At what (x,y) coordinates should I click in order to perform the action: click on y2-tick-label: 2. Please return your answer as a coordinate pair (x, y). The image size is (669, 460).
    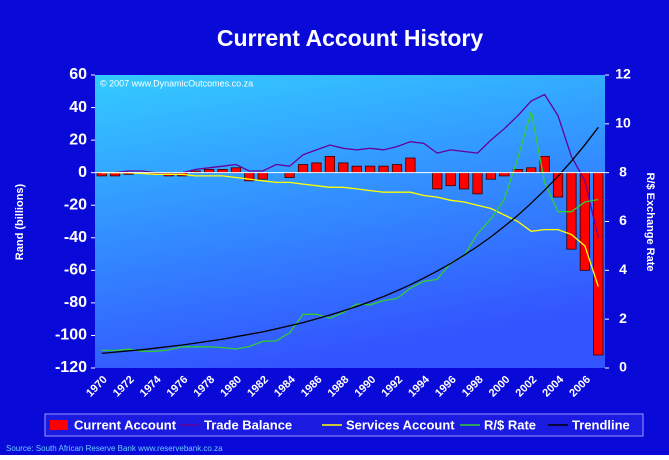
    Looking at the image, I should click on (623, 318).